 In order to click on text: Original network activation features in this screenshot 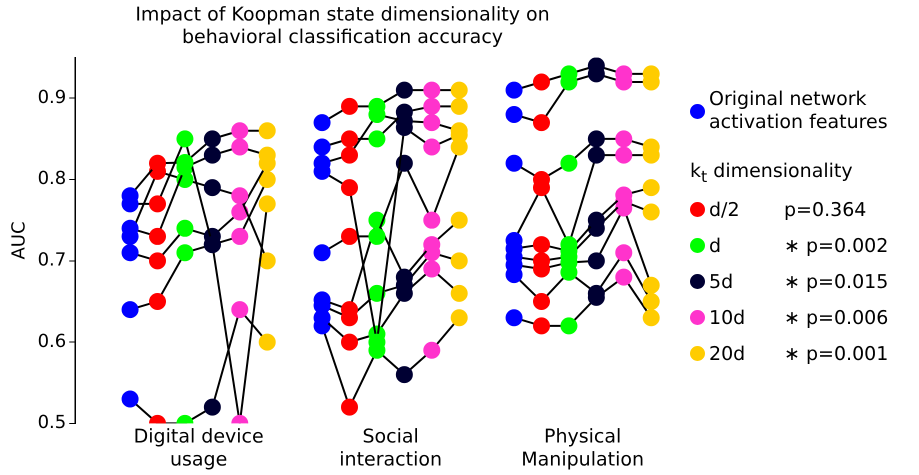, I will do `click(799, 111)`.